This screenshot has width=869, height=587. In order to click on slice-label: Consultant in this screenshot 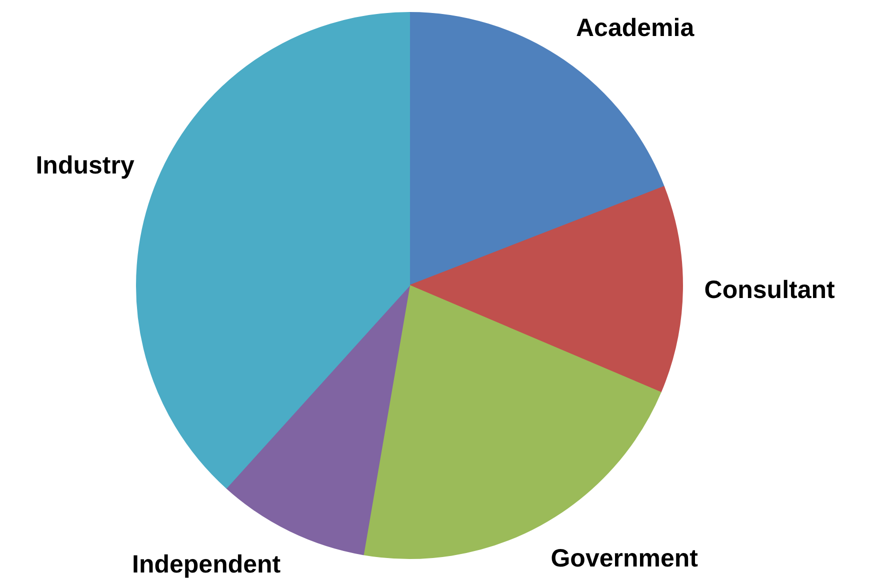, I will do `click(770, 290)`.